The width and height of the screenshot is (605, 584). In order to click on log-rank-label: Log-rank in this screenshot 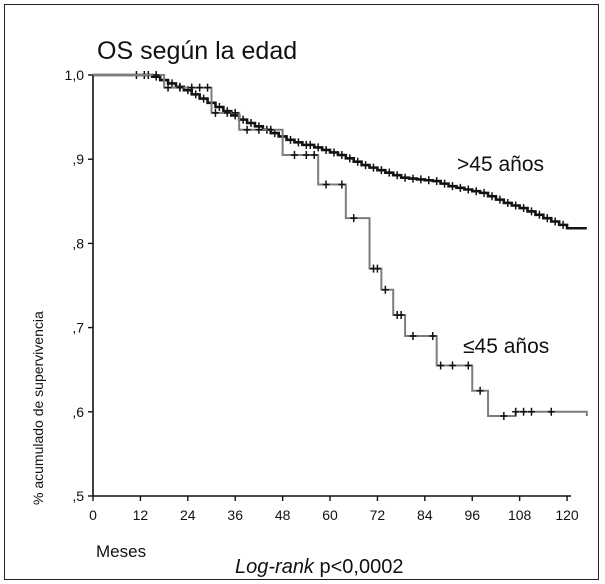, I will do `click(275, 567)`.